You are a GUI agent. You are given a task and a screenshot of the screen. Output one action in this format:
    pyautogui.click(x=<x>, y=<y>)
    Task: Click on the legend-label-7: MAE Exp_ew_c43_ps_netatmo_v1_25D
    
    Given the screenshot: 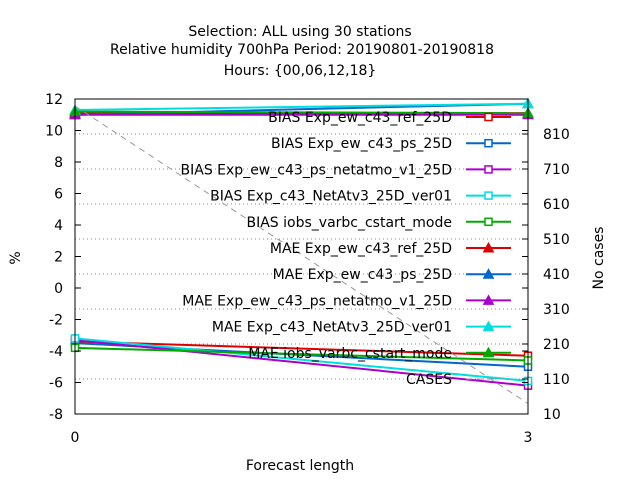 What is the action you would take?
    pyautogui.click(x=317, y=301)
    